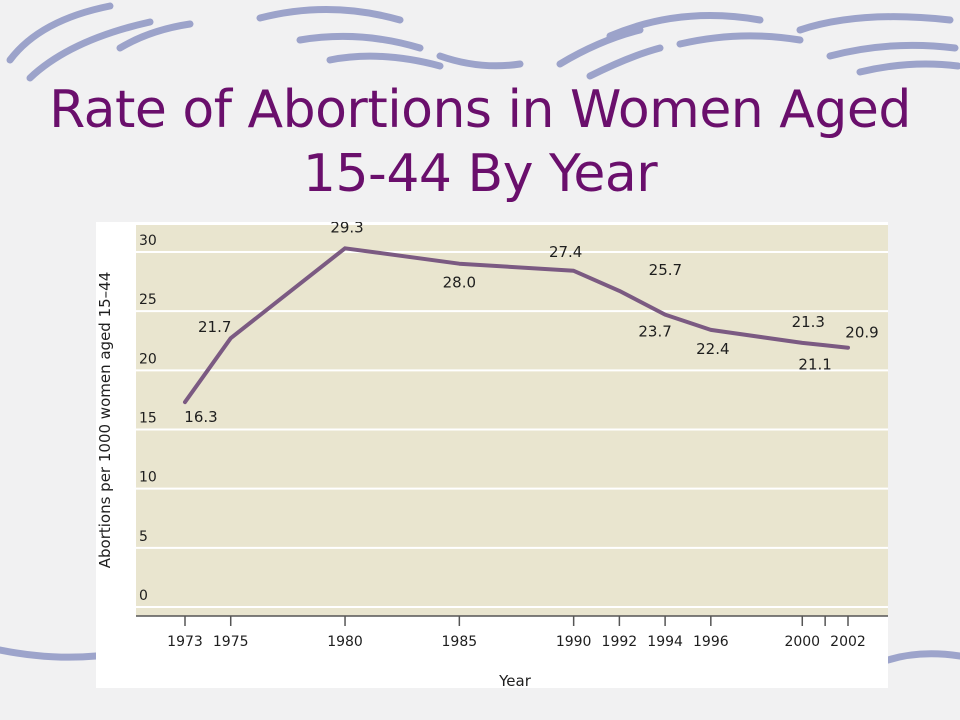 This screenshot has height=720, width=960. I want to click on x-tick-label-2002: 2002, so click(848, 642).